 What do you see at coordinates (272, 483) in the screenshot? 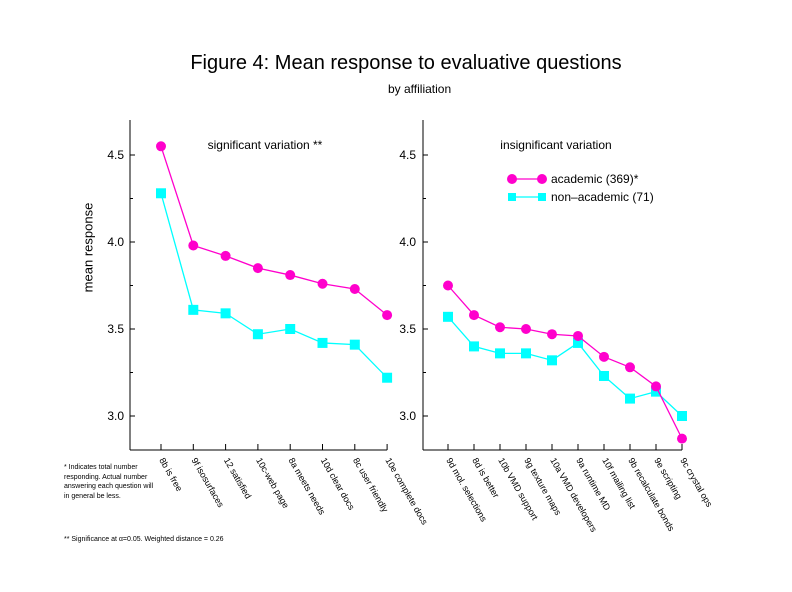
I see `x-category-label: 10c-web page` at bounding box center [272, 483].